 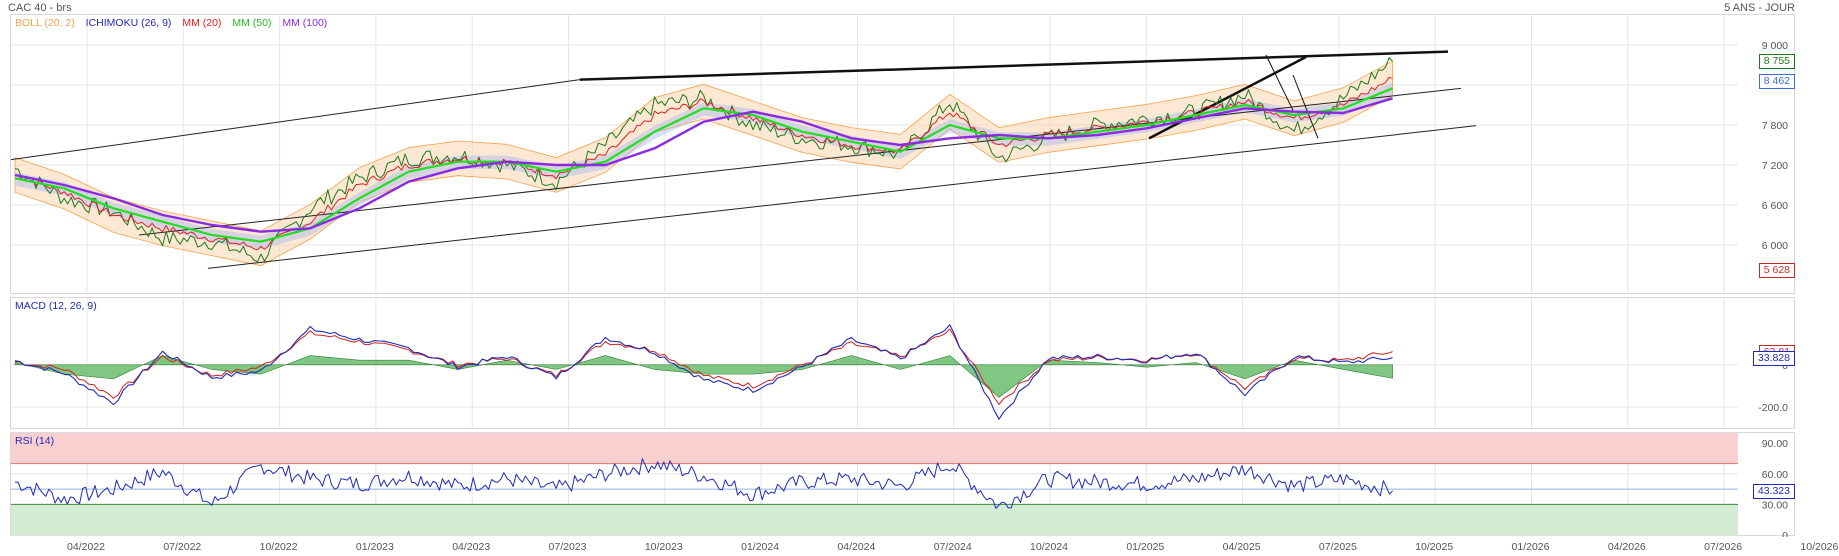 What do you see at coordinates (1627, 547) in the screenshot?
I see `x-tick-label: 04/2026` at bounding box center [1627, 547].